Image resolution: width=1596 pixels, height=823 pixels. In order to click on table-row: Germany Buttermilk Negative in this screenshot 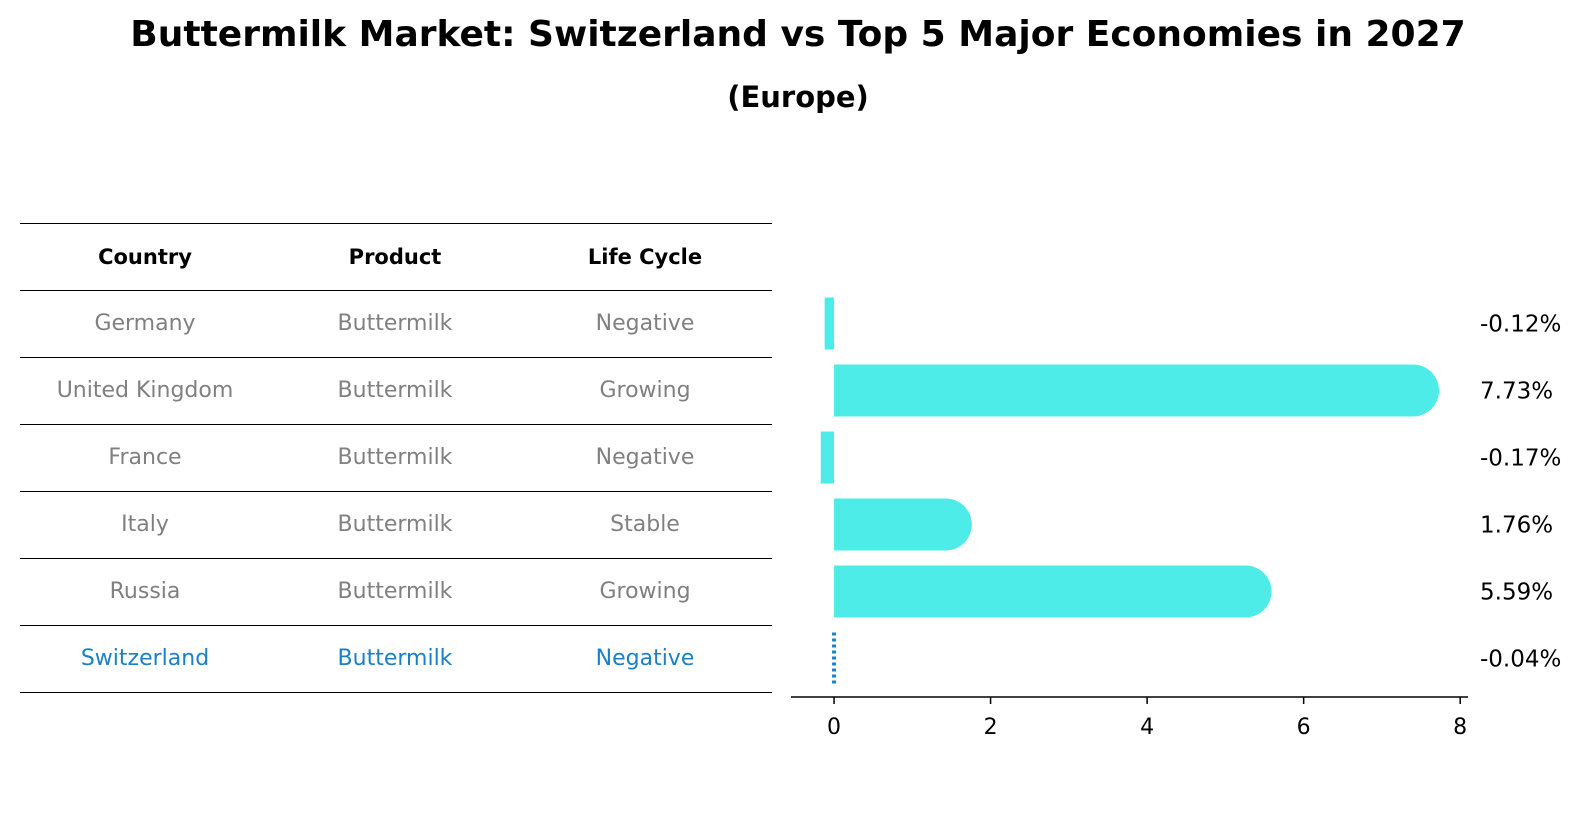, I will do `click(396, 323)`.